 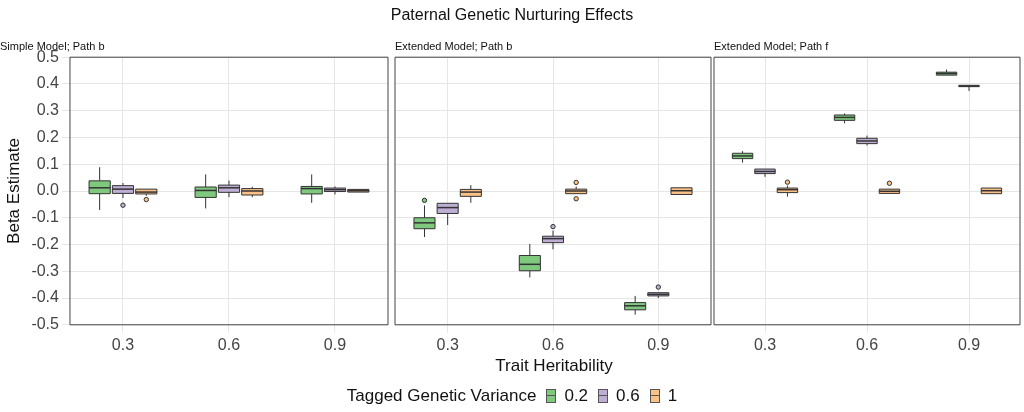 I want to click on y-tick-label: 0.0, so click(x=48, y=190).